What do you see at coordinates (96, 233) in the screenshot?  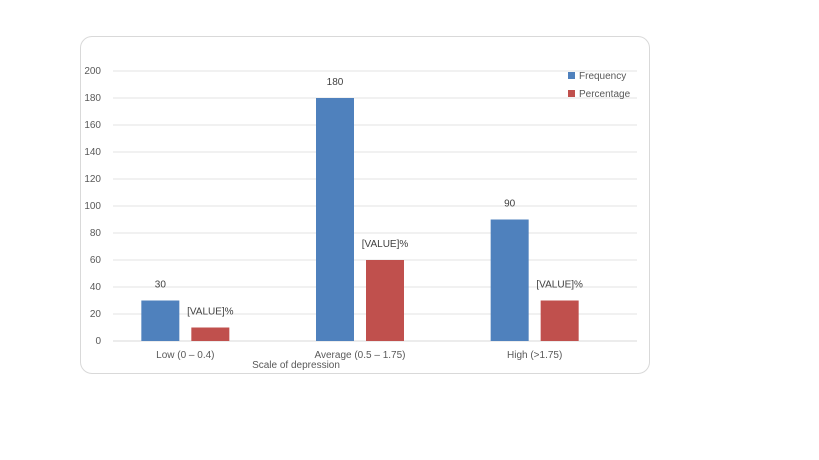 I see `y-tick-label: 80` at bounding box center [96, 233].